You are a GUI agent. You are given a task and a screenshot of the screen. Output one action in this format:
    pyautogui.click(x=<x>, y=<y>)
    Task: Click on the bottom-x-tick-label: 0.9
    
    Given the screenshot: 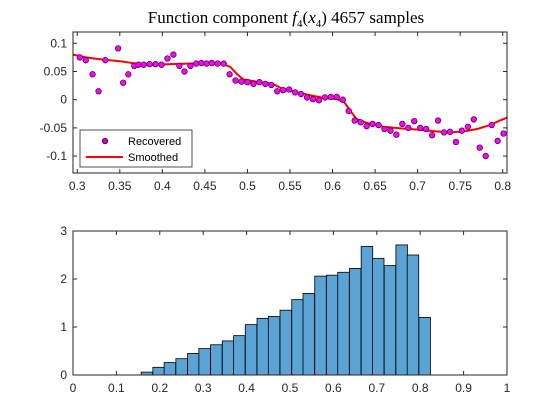 What is the action you would take?
    pyautogui.click(x=463, y=388)
    